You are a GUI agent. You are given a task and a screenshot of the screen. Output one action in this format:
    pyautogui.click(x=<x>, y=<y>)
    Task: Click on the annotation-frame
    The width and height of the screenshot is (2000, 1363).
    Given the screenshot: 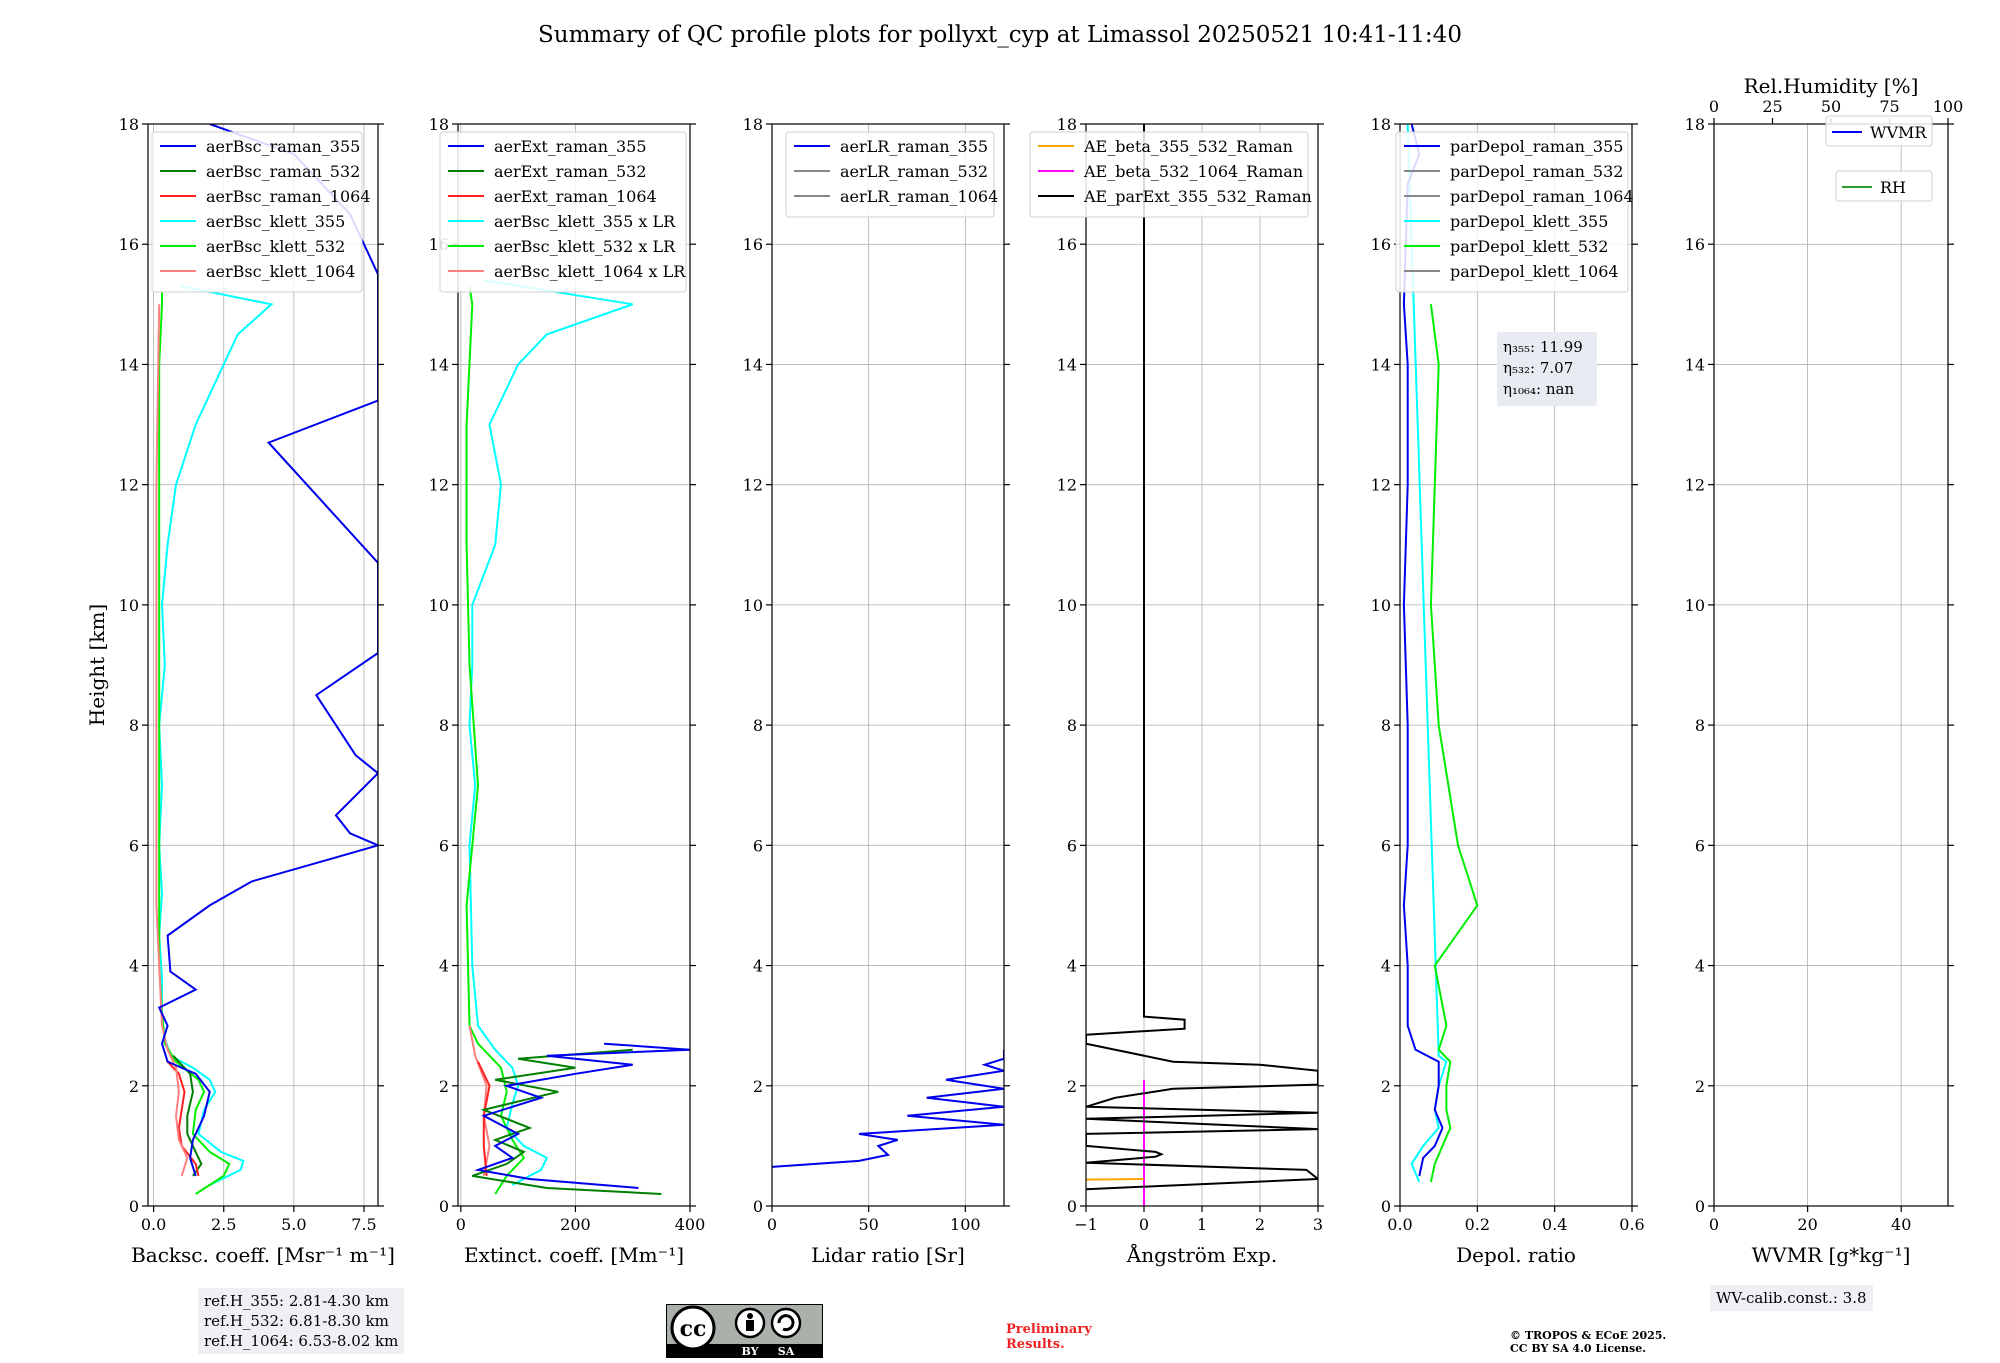 What is the action you would take?
    pyautogui.click(x=1547, y=369)
    